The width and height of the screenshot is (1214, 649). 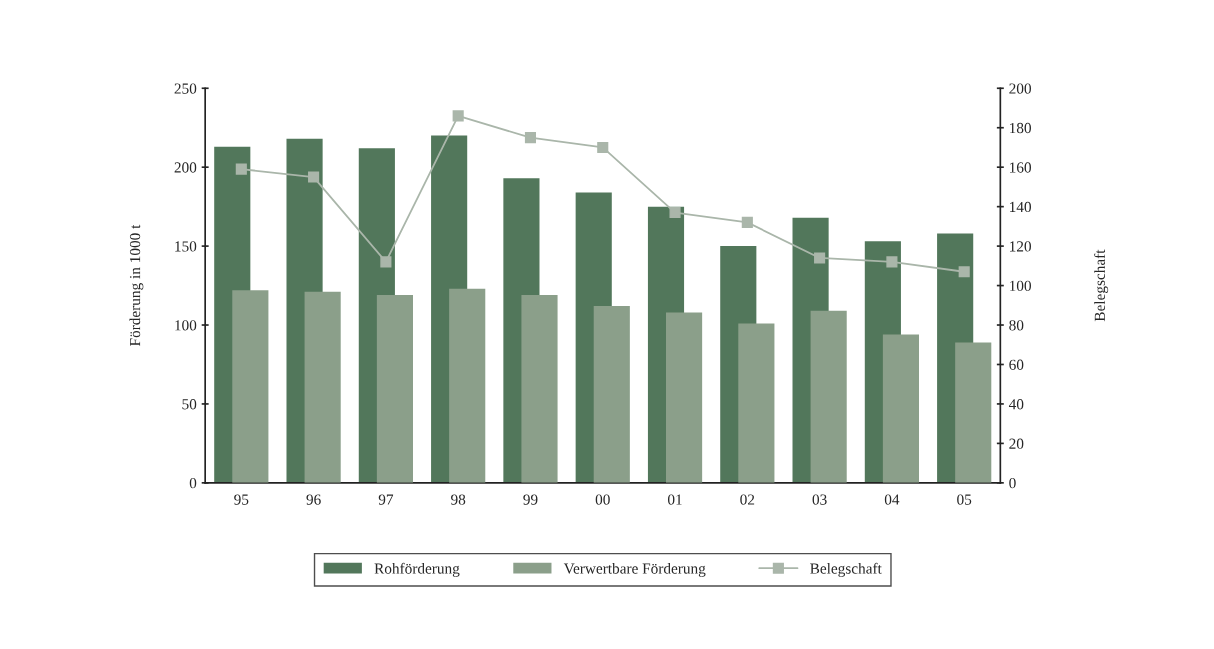 What do you see at coordinates (185, 88) in the screenshot?
I see `y-tick-label: 250` at bounding box center [185, 88].